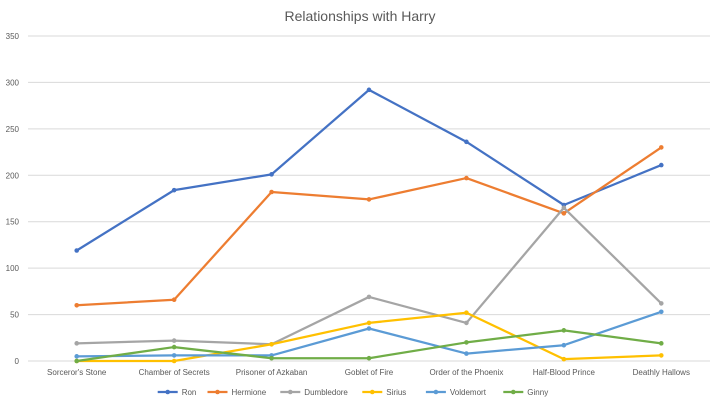 The height and width of the screenshot is (405, 720). Describe the element at coordinates (14, 315) in the screenshot. I see `y-tick-label: 50` at that location.